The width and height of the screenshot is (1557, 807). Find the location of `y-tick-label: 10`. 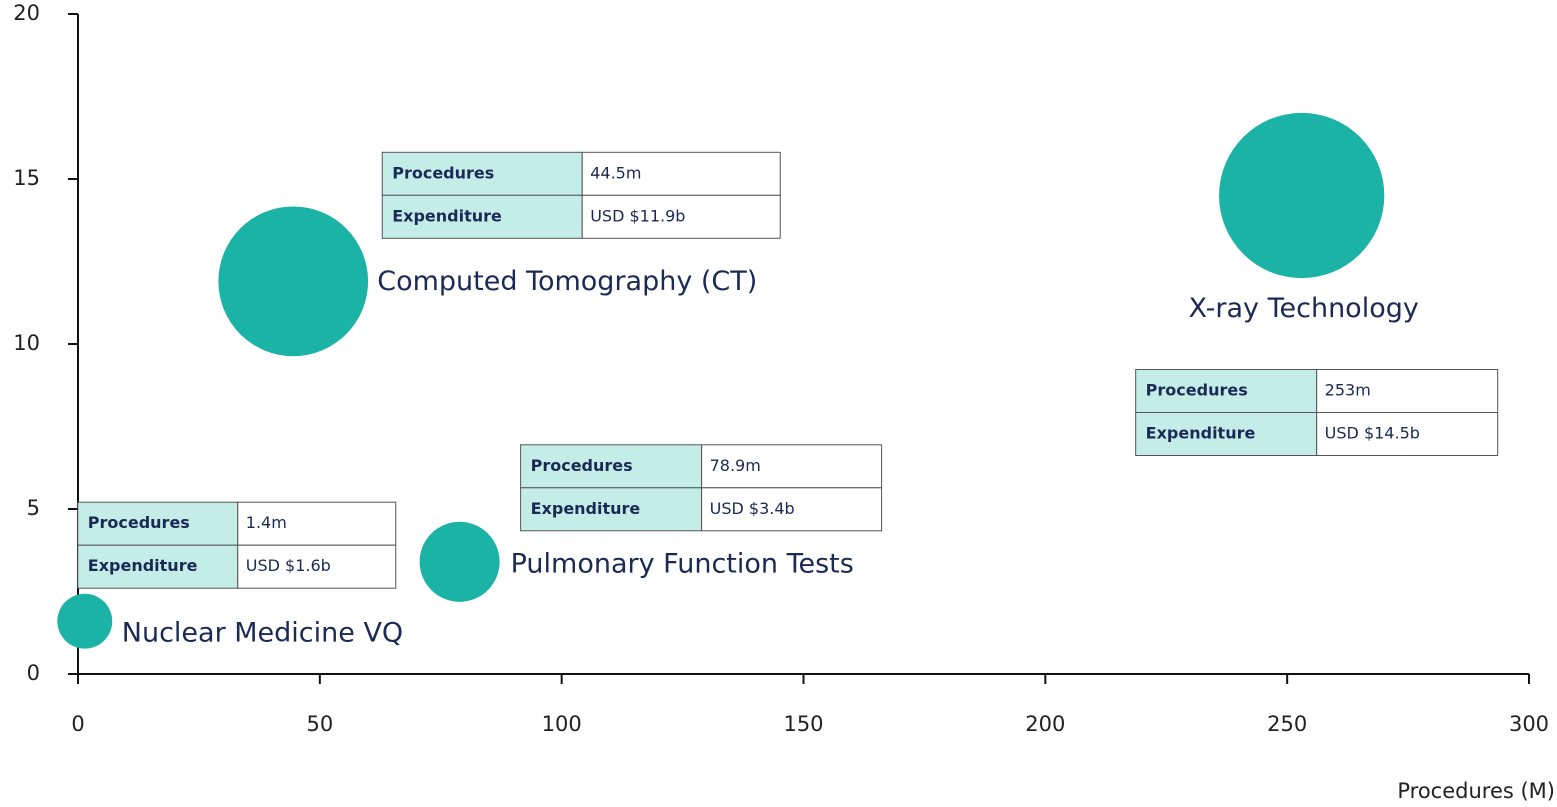

y-tick-label: 10 is located at coordinates (26, 343).